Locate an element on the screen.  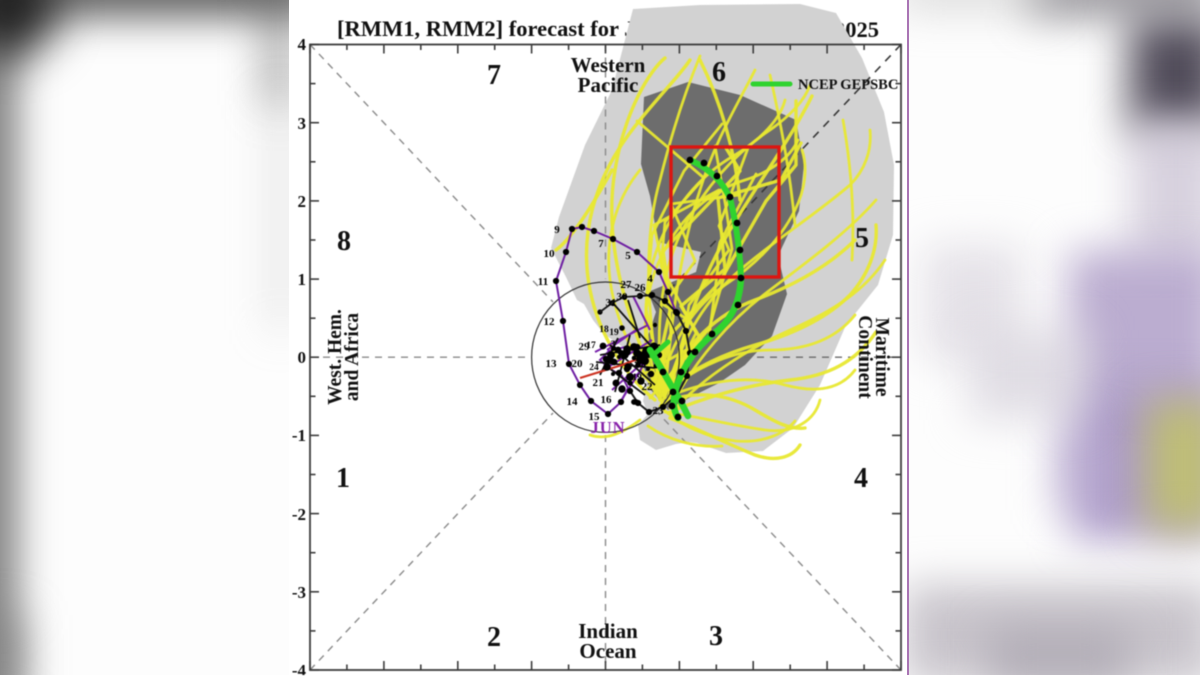
svg-text: NCEP GEPSBC is located at coordinates (848, 85).